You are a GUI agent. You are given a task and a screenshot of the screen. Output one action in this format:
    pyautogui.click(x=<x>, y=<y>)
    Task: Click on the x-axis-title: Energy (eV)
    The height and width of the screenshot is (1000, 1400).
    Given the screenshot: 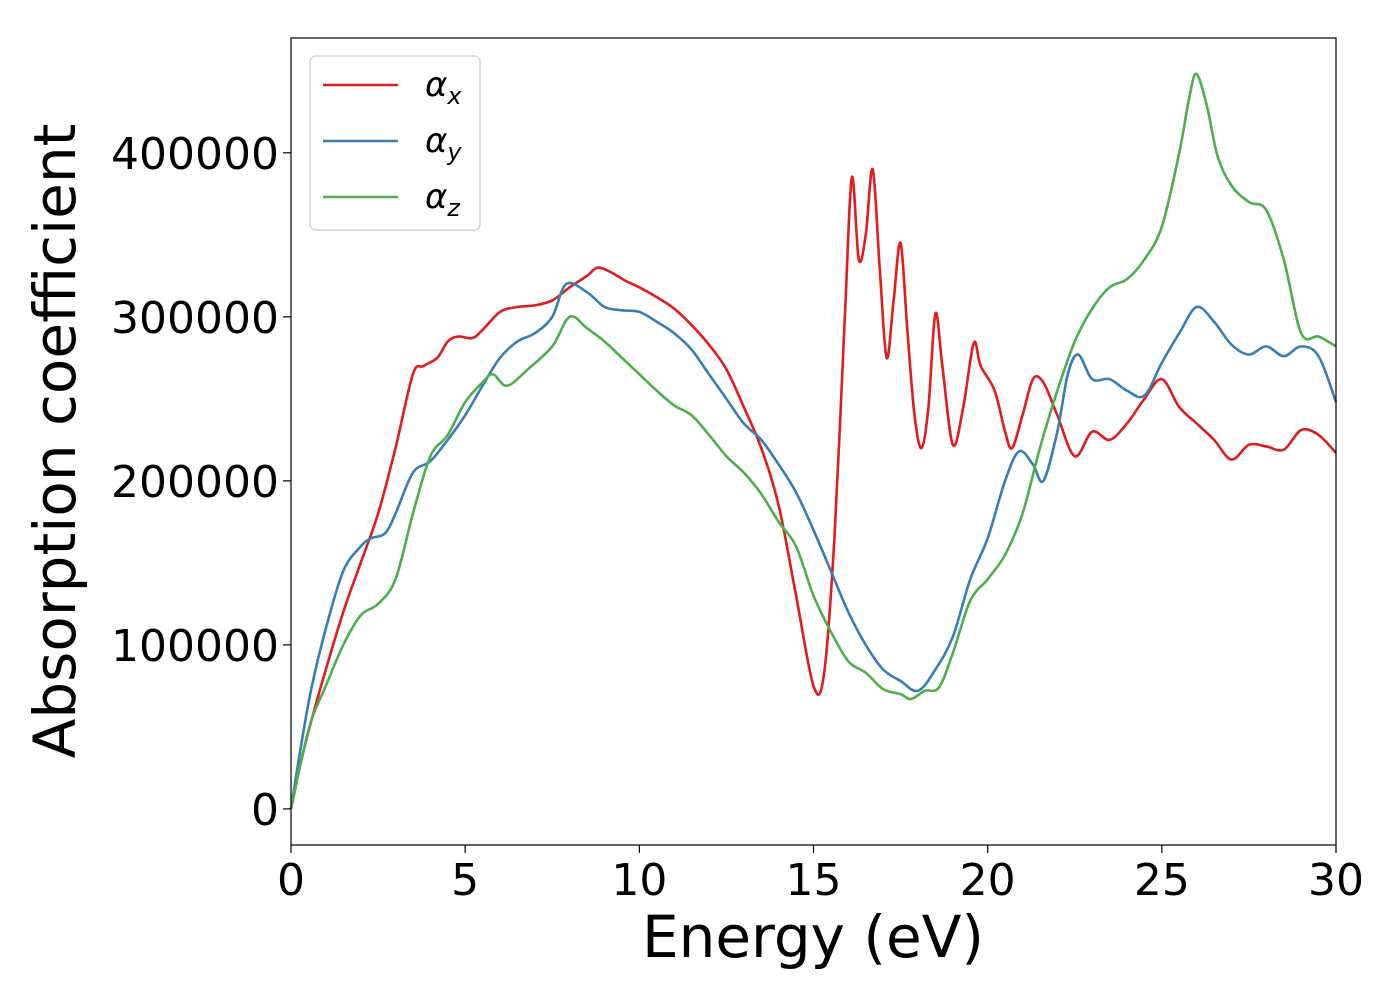 What is the action you would take?
    pyautogui.click(x=813, y=937)
    